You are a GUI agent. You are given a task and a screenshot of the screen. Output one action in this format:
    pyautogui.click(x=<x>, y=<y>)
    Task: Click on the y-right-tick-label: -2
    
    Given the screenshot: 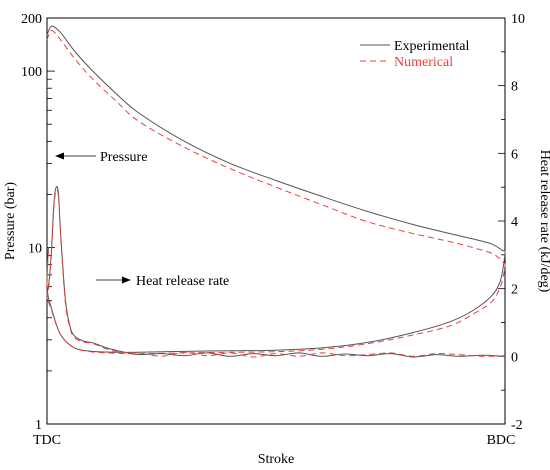 What is the action you would take?
    pyautogui.click(x=517, y=425)
    